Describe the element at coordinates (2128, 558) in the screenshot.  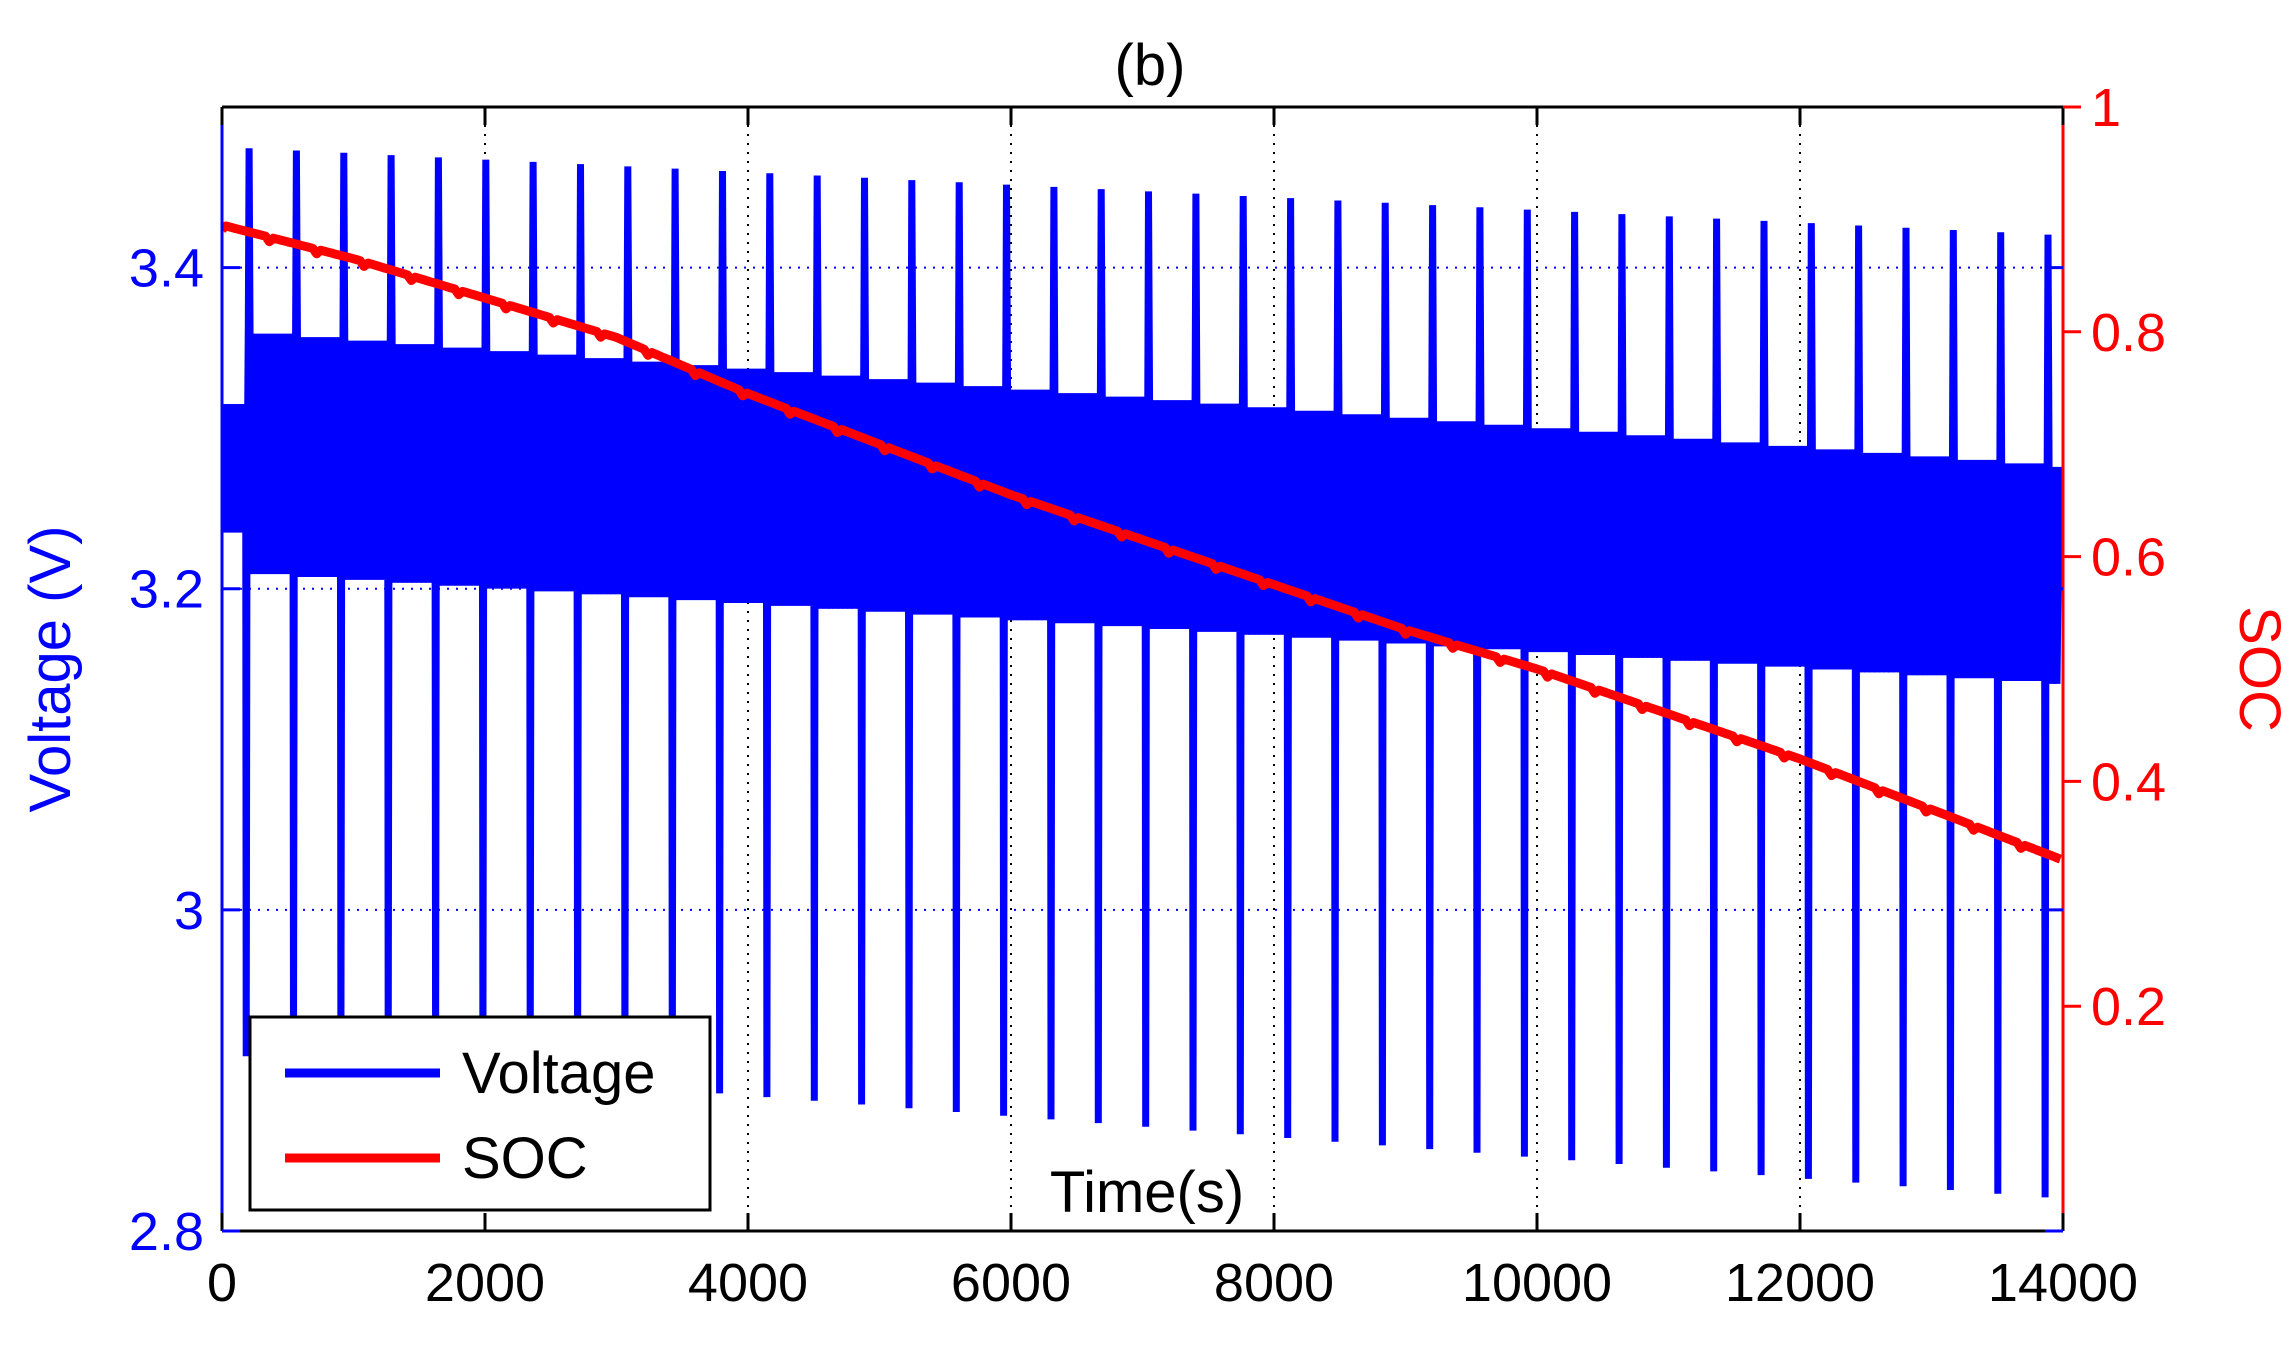
I see `y-right-tick-label: 0.6` at that location.